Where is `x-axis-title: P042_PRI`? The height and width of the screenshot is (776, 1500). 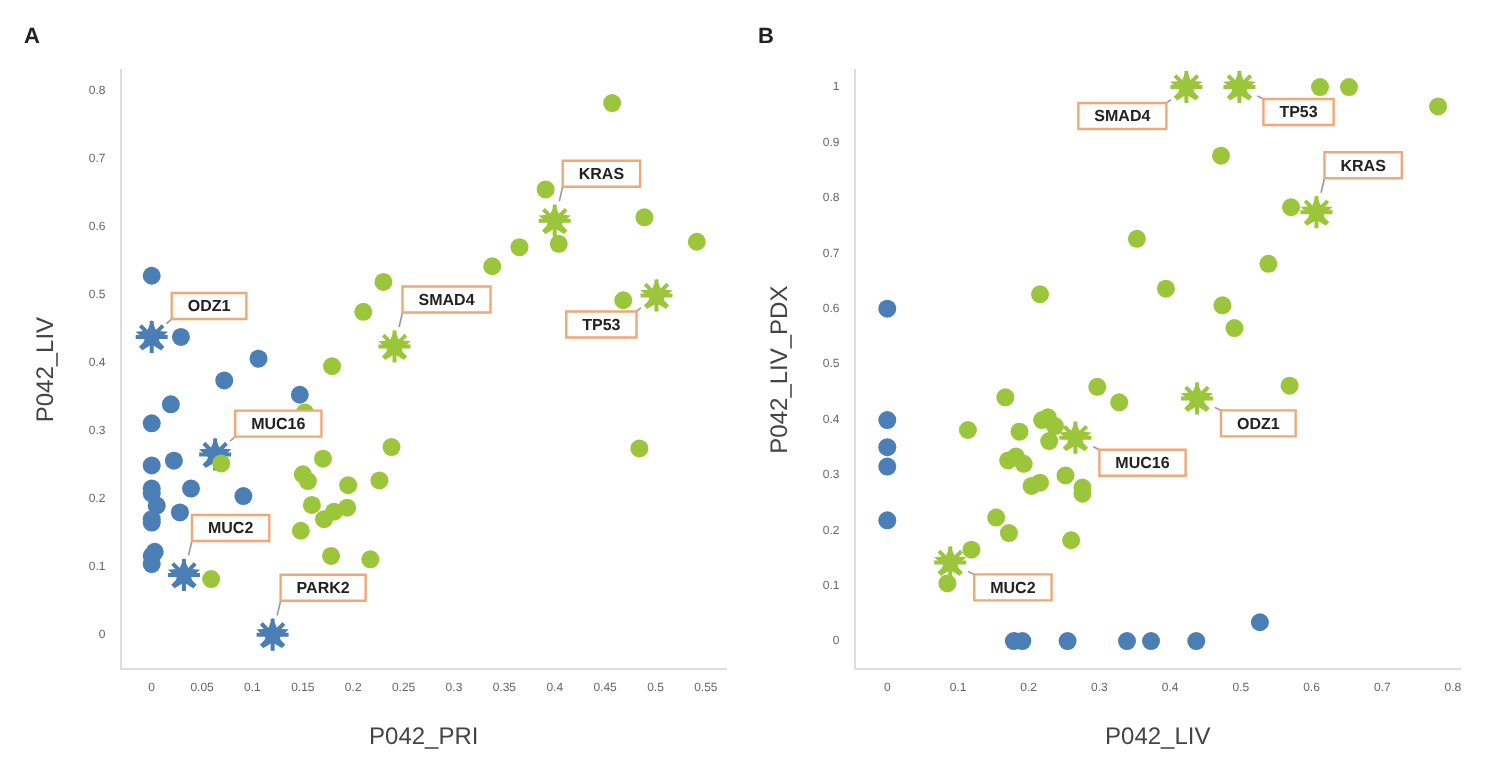
x-axis-title: P042_PRI is located at coordinates (424, 736).